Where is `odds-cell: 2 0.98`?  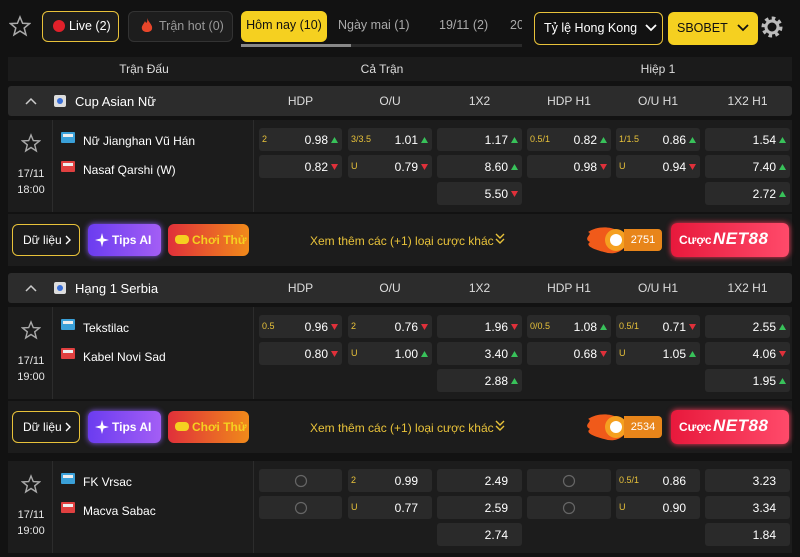 odds-cell: 2 0.98 is located at coordinates (300, 139).